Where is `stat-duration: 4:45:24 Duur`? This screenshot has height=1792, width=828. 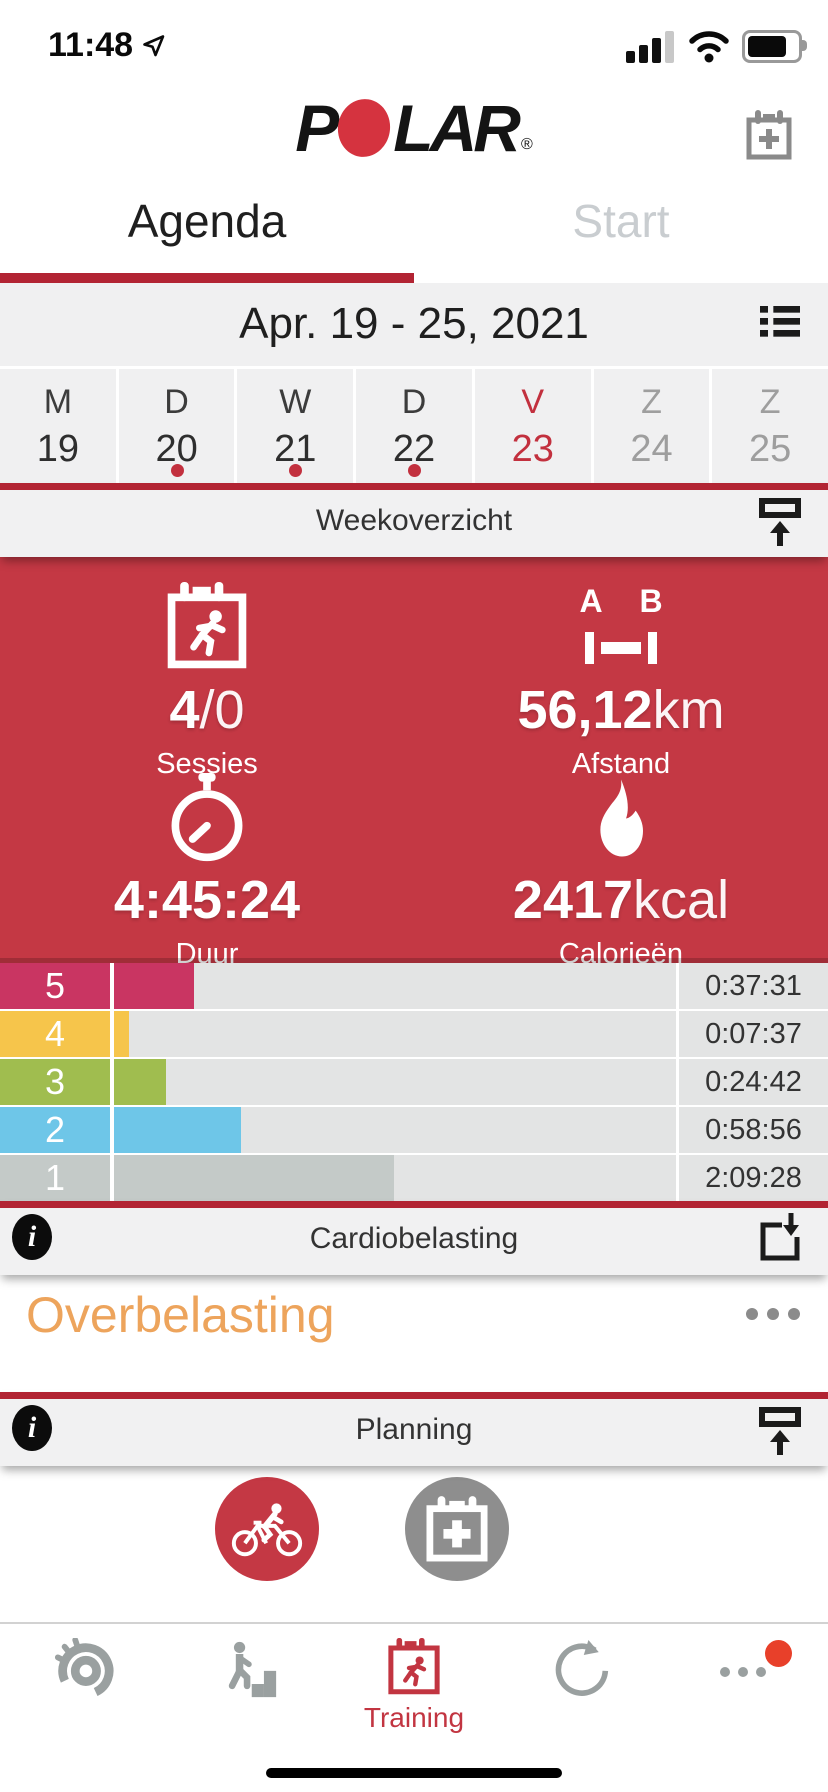
stat-duration: 4:45:24 Duur is located at coordinates (207, 871).